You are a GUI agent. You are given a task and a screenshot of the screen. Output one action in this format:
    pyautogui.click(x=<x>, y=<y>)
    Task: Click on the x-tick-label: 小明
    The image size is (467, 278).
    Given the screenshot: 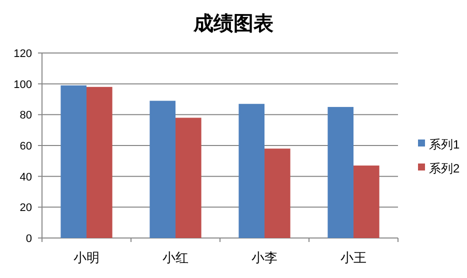 What is the action you would take?
    pyautogui.click(x=87, y=257)
    